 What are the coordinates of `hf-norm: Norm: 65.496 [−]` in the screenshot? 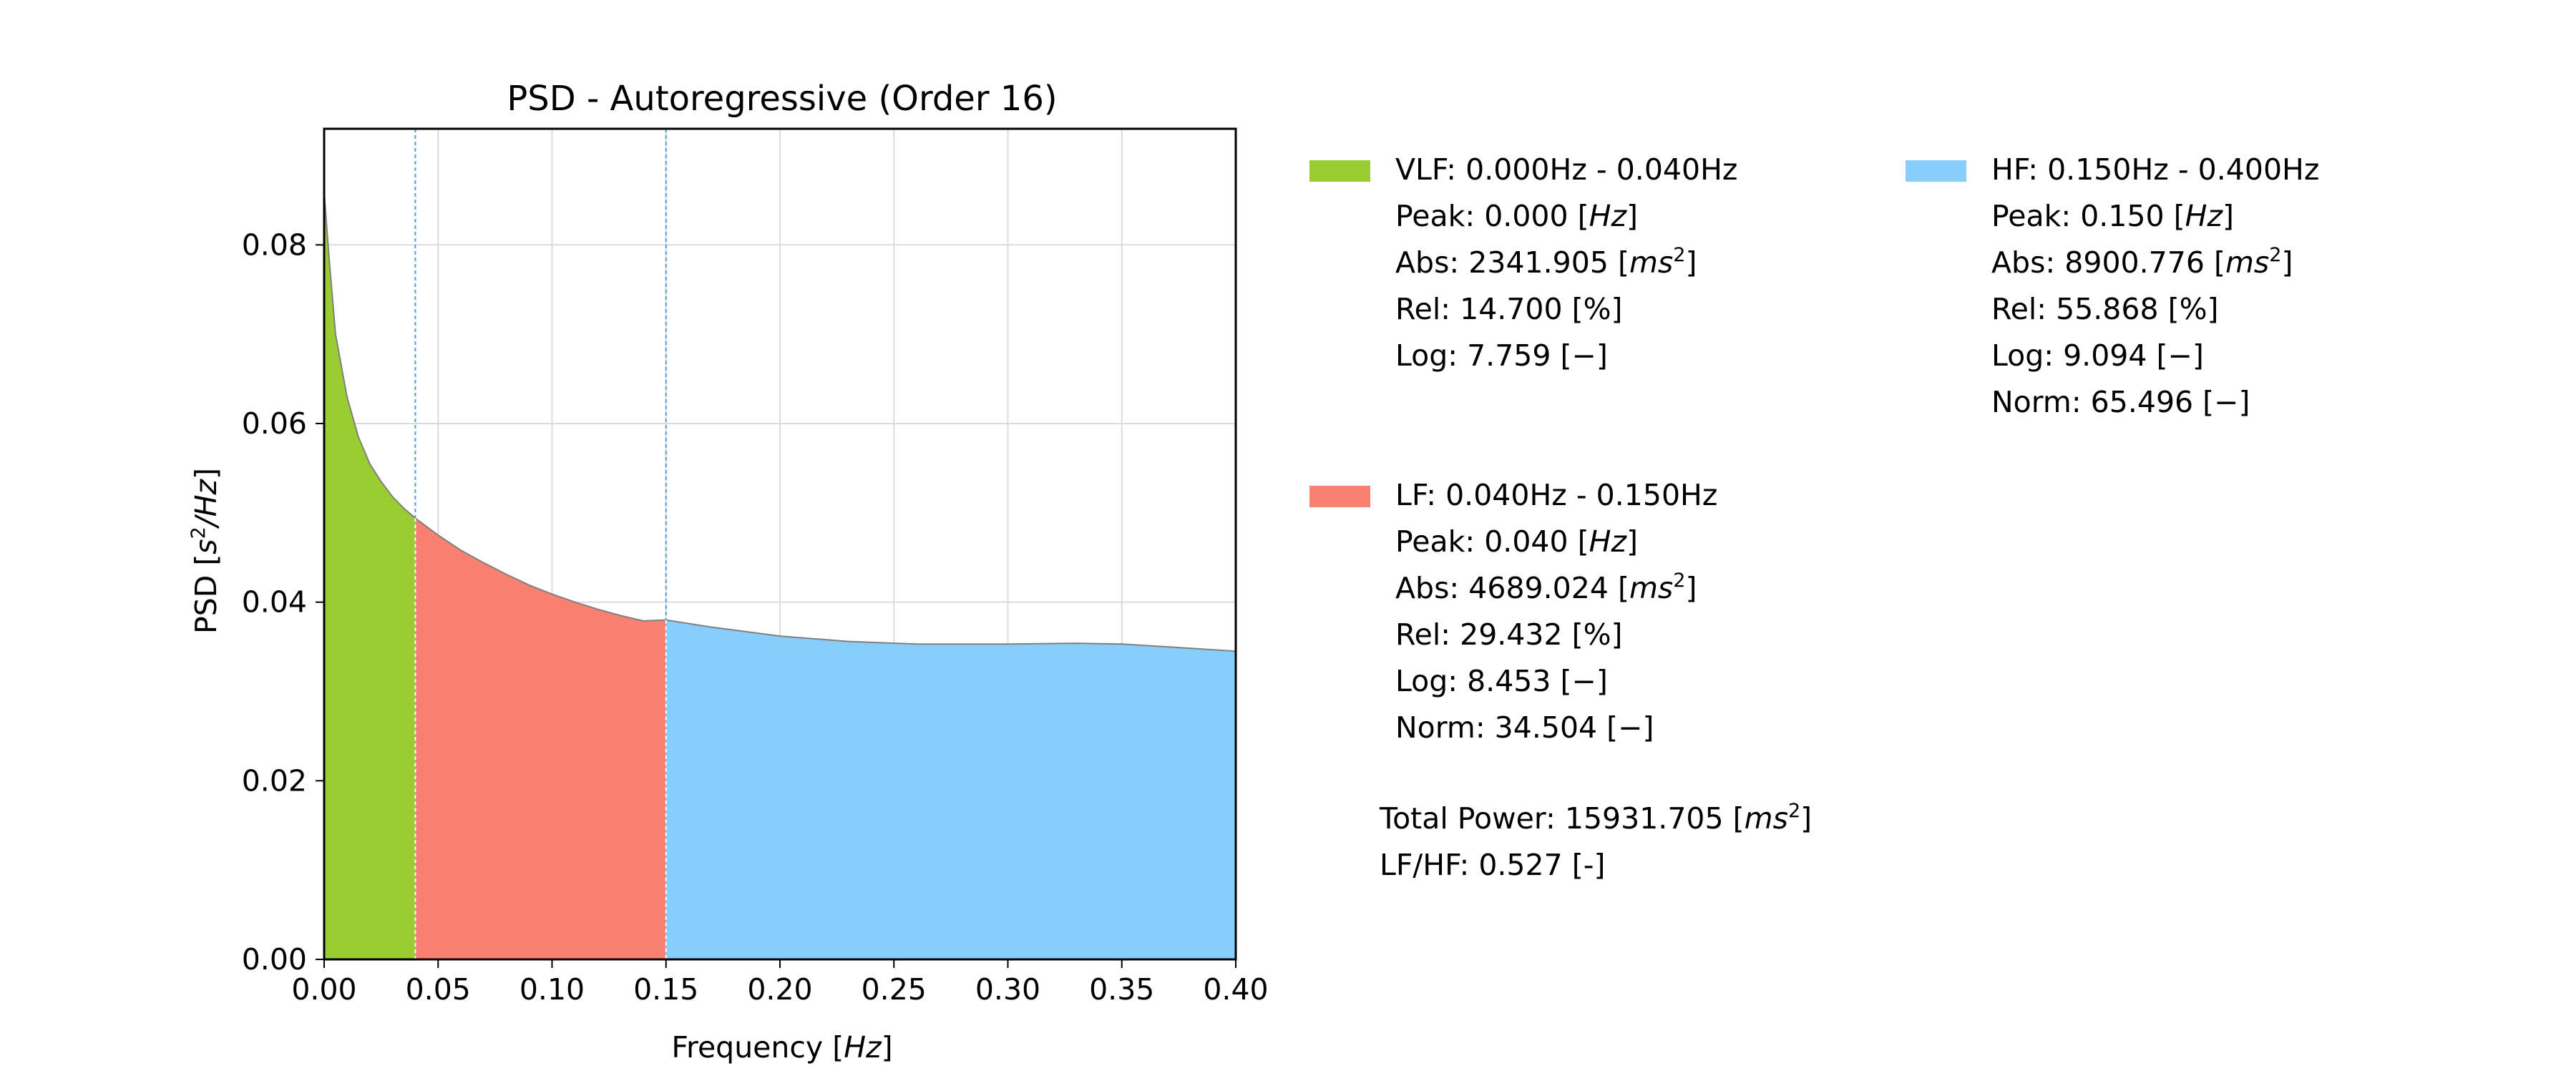 It's located at (2120, 402).